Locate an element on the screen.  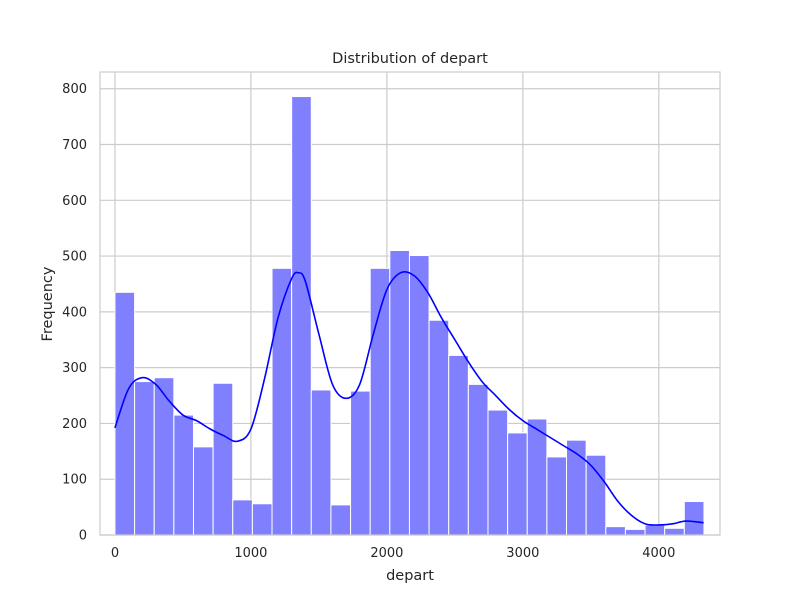
y-tick-label: 400 is located at coordinates (74, 312).